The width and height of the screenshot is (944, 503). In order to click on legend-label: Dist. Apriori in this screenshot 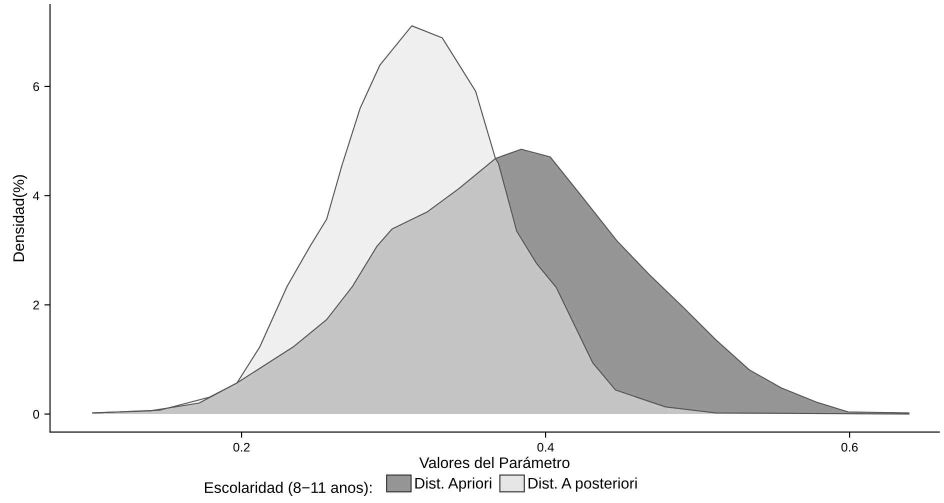, I will do `click(453, 484)`.